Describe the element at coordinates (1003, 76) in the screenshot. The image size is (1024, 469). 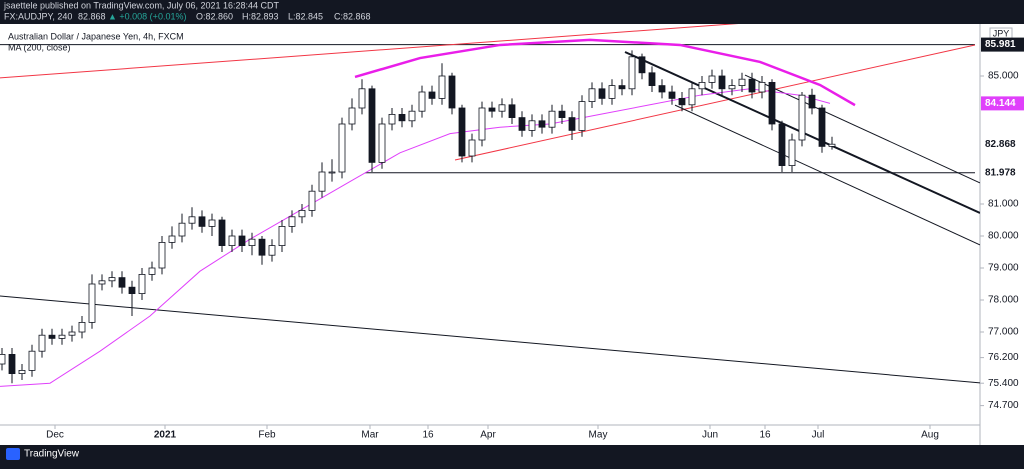
I see `y-tick-label: 85.000` at that location.